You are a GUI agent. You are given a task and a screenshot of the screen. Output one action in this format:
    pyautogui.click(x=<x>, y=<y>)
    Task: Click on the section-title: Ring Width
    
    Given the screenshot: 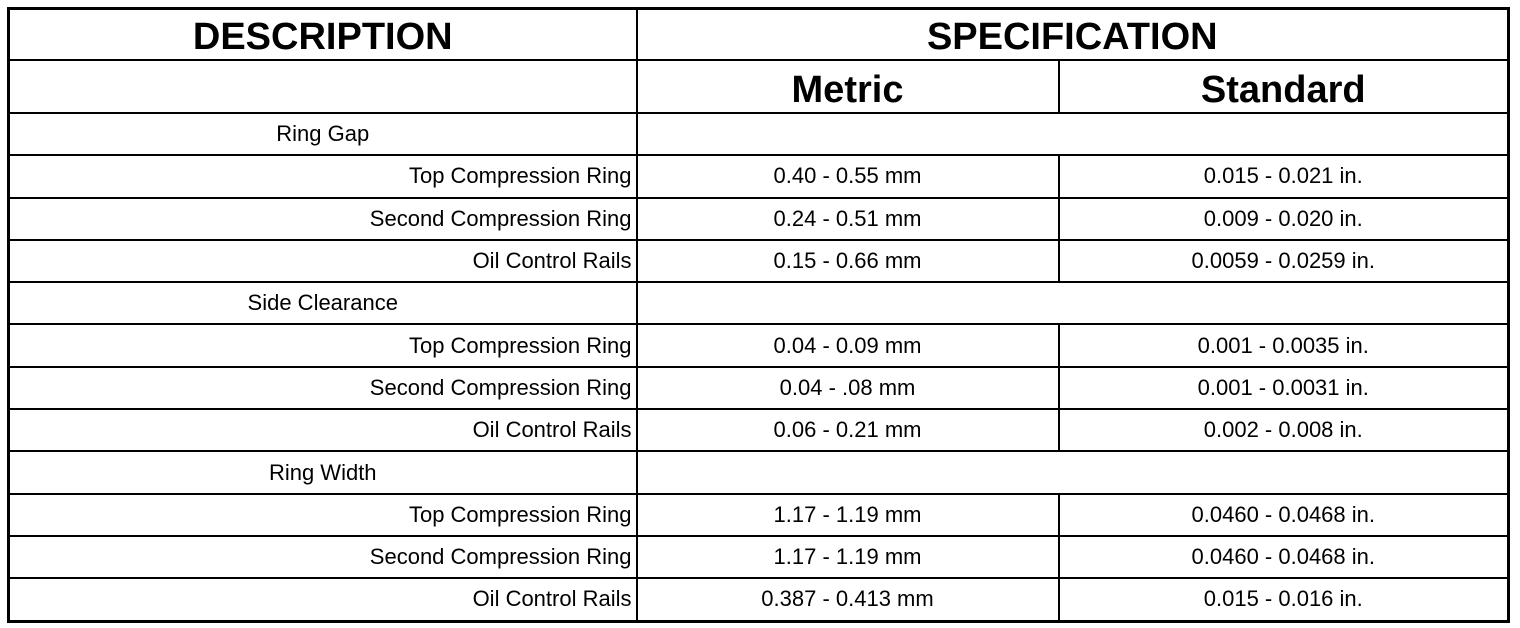 What is the action you would take?
    pyautogui.click(x=322, y=472)
    